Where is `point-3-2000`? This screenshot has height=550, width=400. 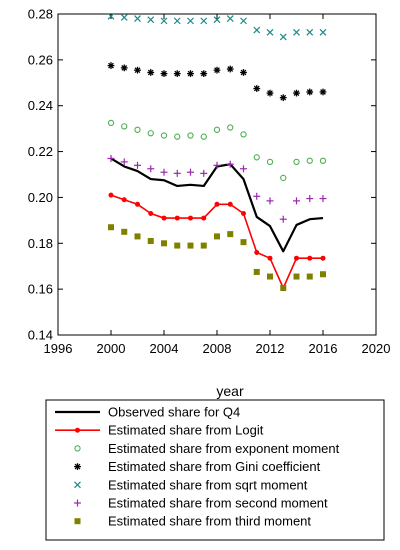
point-3-2000 is located at coordinates (111, 65).